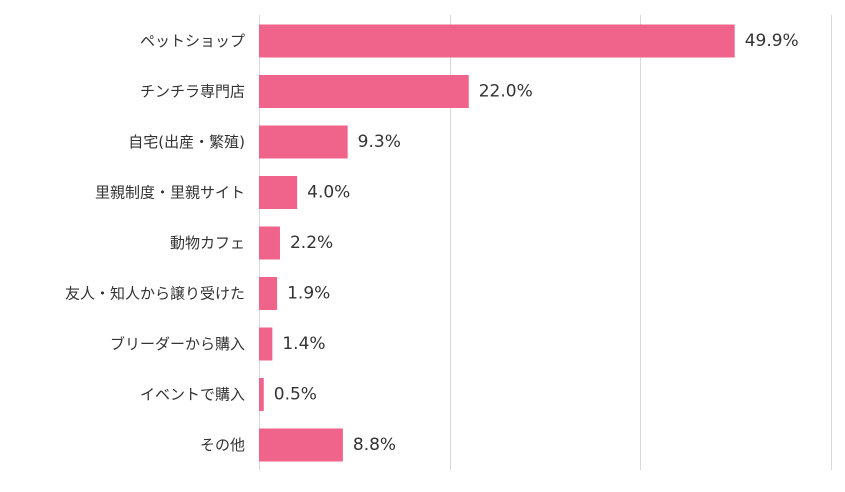  What do you see at coordinates (328, 193) in the screenshot?
I see `value-label-3: 4.0%` at bounding box center [328, 193].